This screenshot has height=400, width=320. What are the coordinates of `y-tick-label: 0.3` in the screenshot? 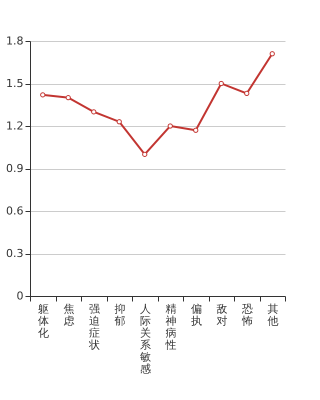 It's located at (15, 253).